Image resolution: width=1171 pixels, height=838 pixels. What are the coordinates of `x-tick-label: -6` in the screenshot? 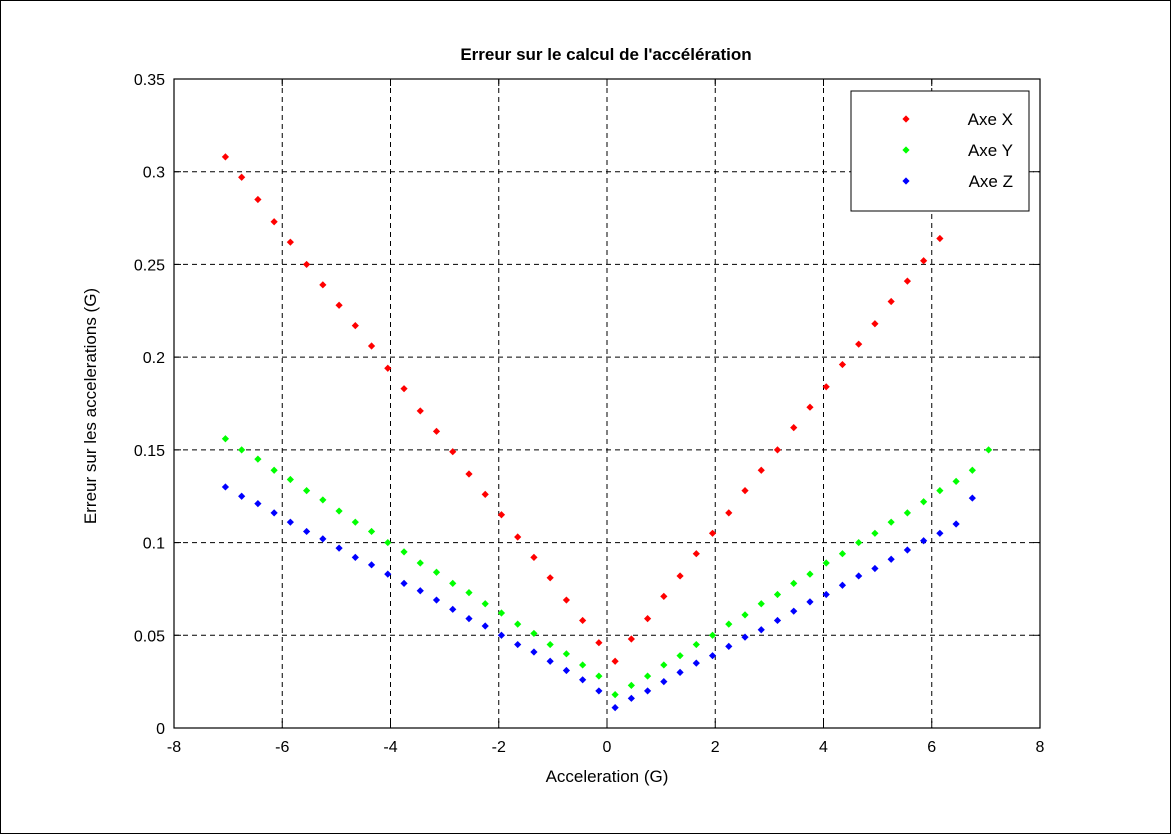 It's located at (282, 747).